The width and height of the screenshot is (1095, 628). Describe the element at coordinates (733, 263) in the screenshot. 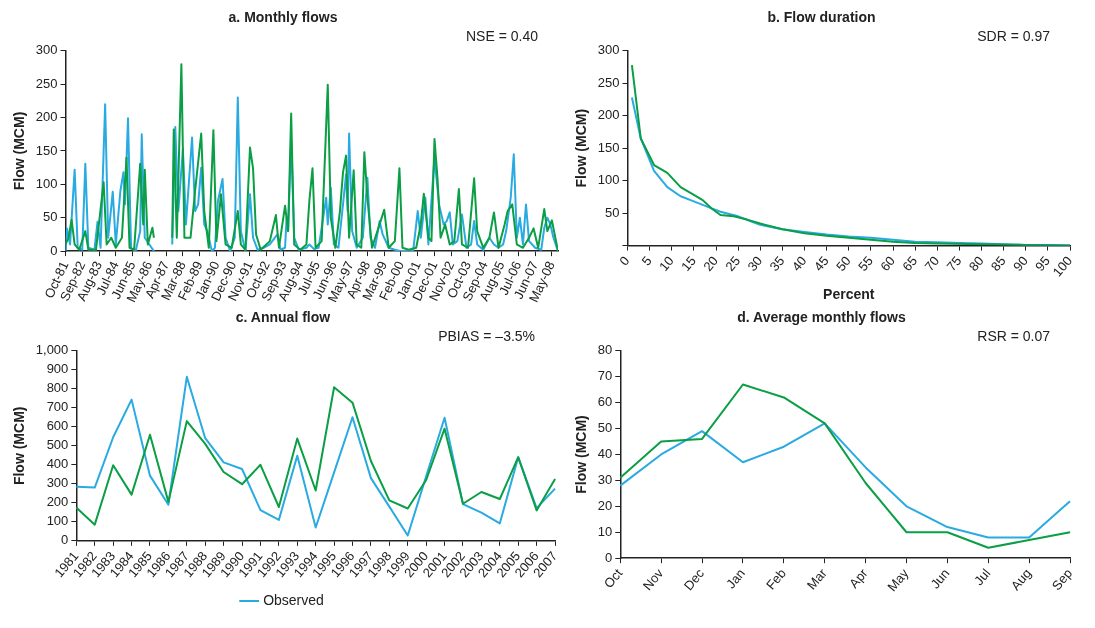

I see `x-tick-label: 25` at that location.